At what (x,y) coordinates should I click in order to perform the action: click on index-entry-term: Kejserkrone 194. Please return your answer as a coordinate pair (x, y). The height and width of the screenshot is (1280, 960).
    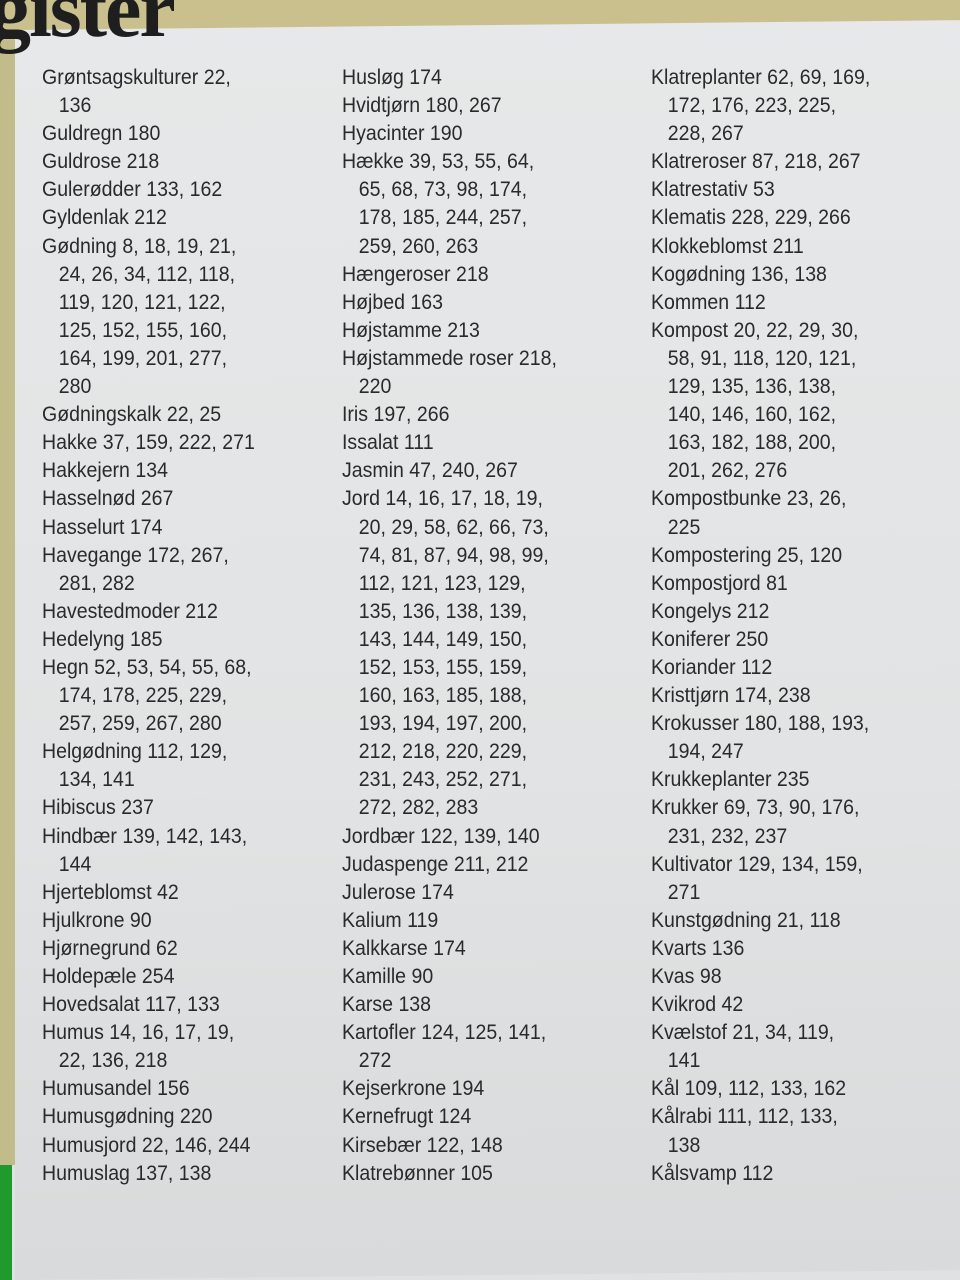
    Looking at the image, I should click on (413, 1089).